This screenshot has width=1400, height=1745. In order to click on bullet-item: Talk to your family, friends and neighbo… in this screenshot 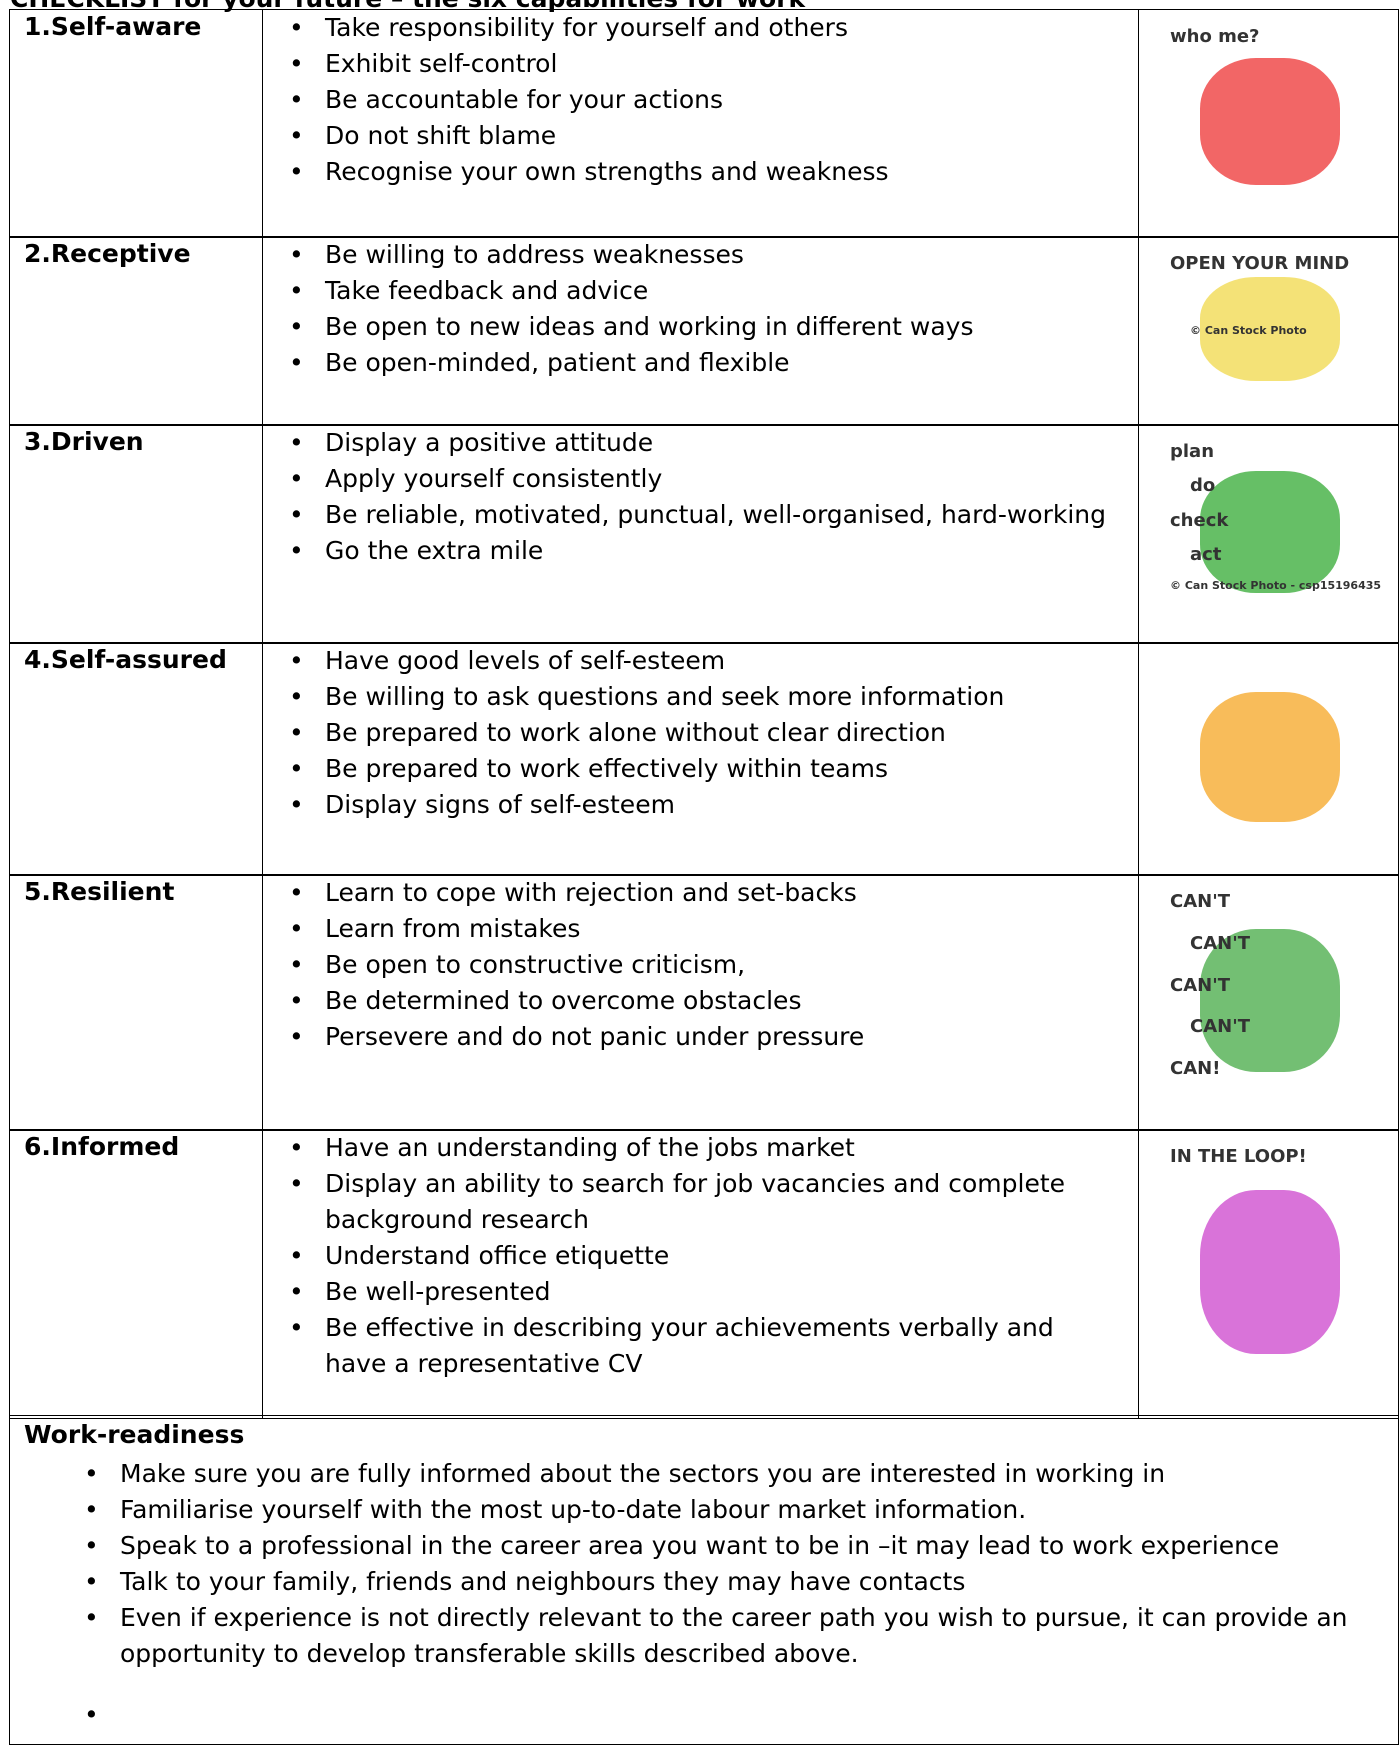, I will do `click(722, 1582)`.